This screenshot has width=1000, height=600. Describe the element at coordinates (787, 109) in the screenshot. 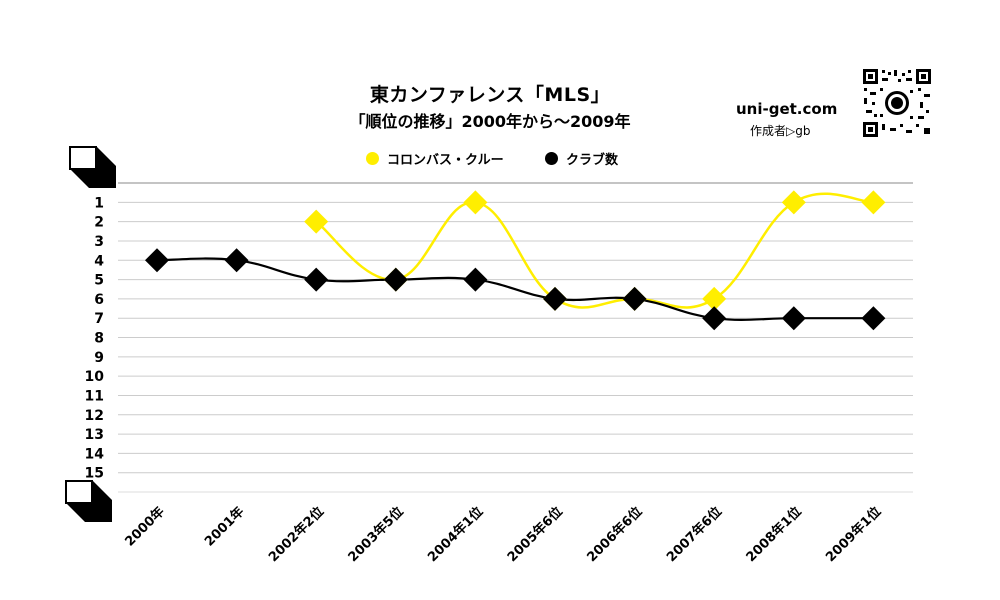

I see `site-name: uni-get.com` at that location.